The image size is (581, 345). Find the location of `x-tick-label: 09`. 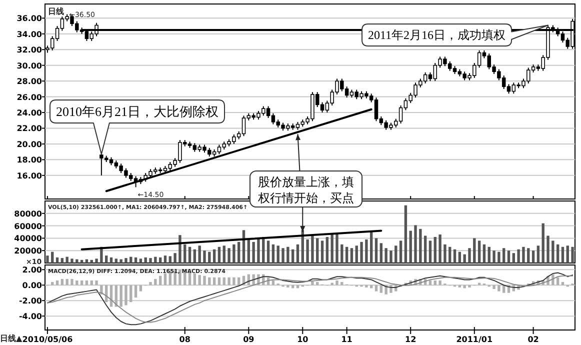

x-tick-label: 09 is located at coordinates (249, 339).